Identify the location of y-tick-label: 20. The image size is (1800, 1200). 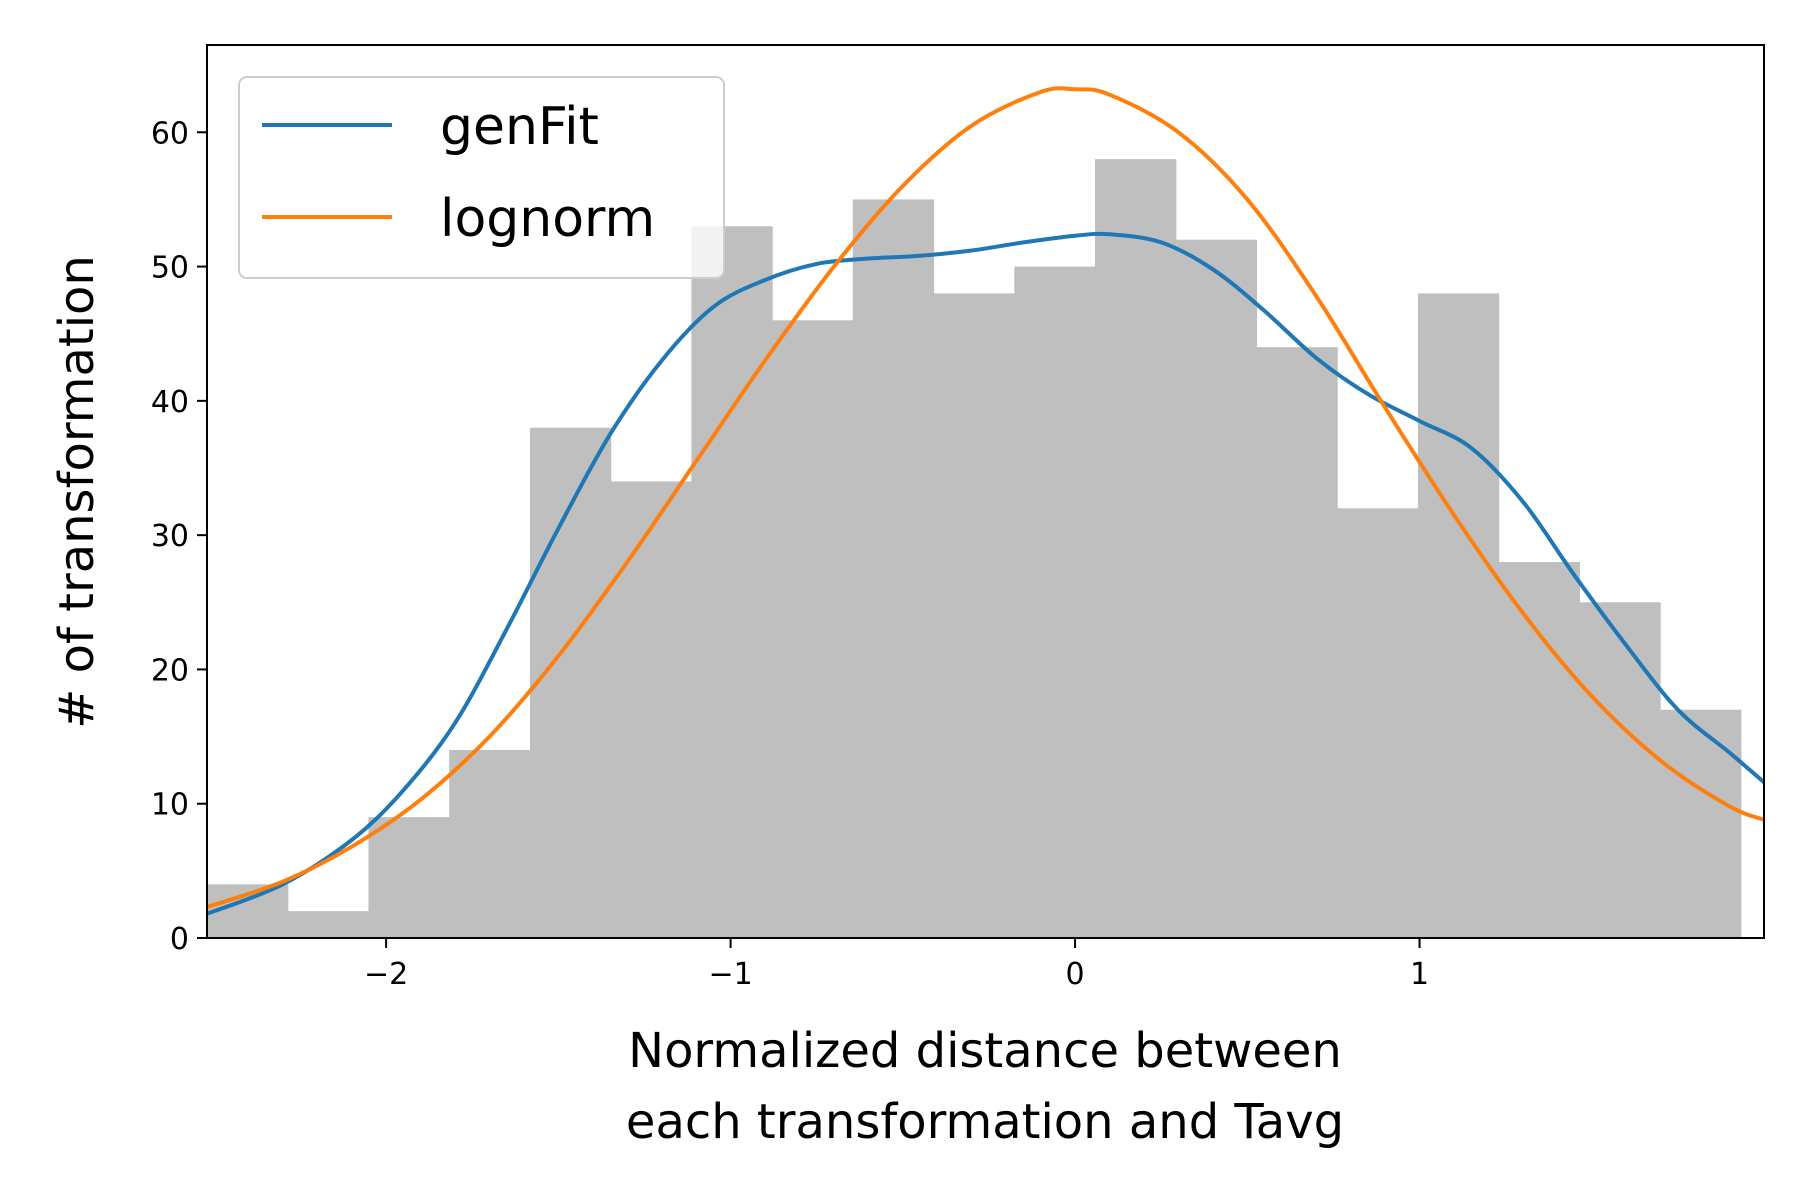
(170, 670).